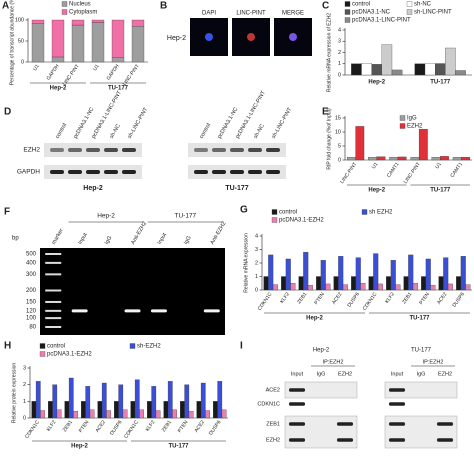 The width and height of the screenshot is (474, 474). Describe the element at coordinates (415, 127) in the screenshot. I see `legend-label: EZH2` at that location.